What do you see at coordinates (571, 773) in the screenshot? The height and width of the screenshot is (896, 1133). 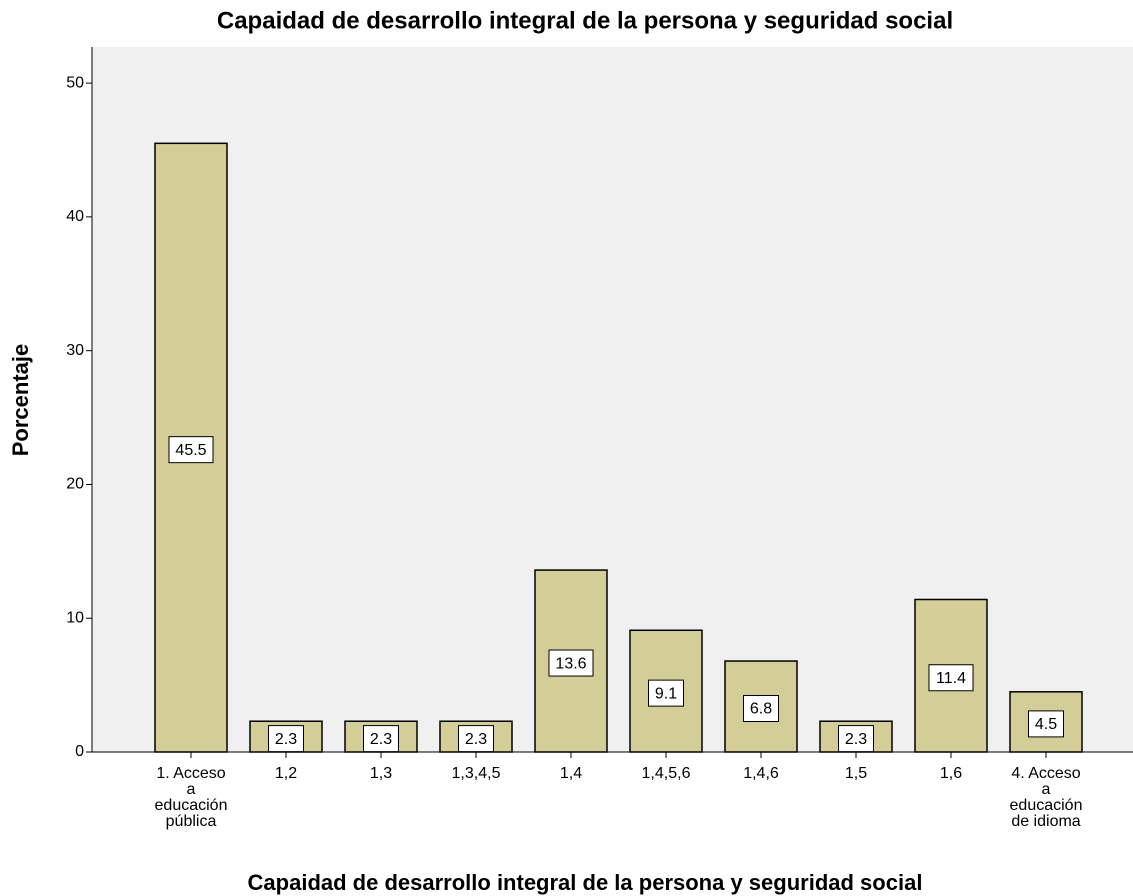 I see `x-tick-label: 1,4` at bounding box center [571, 773].